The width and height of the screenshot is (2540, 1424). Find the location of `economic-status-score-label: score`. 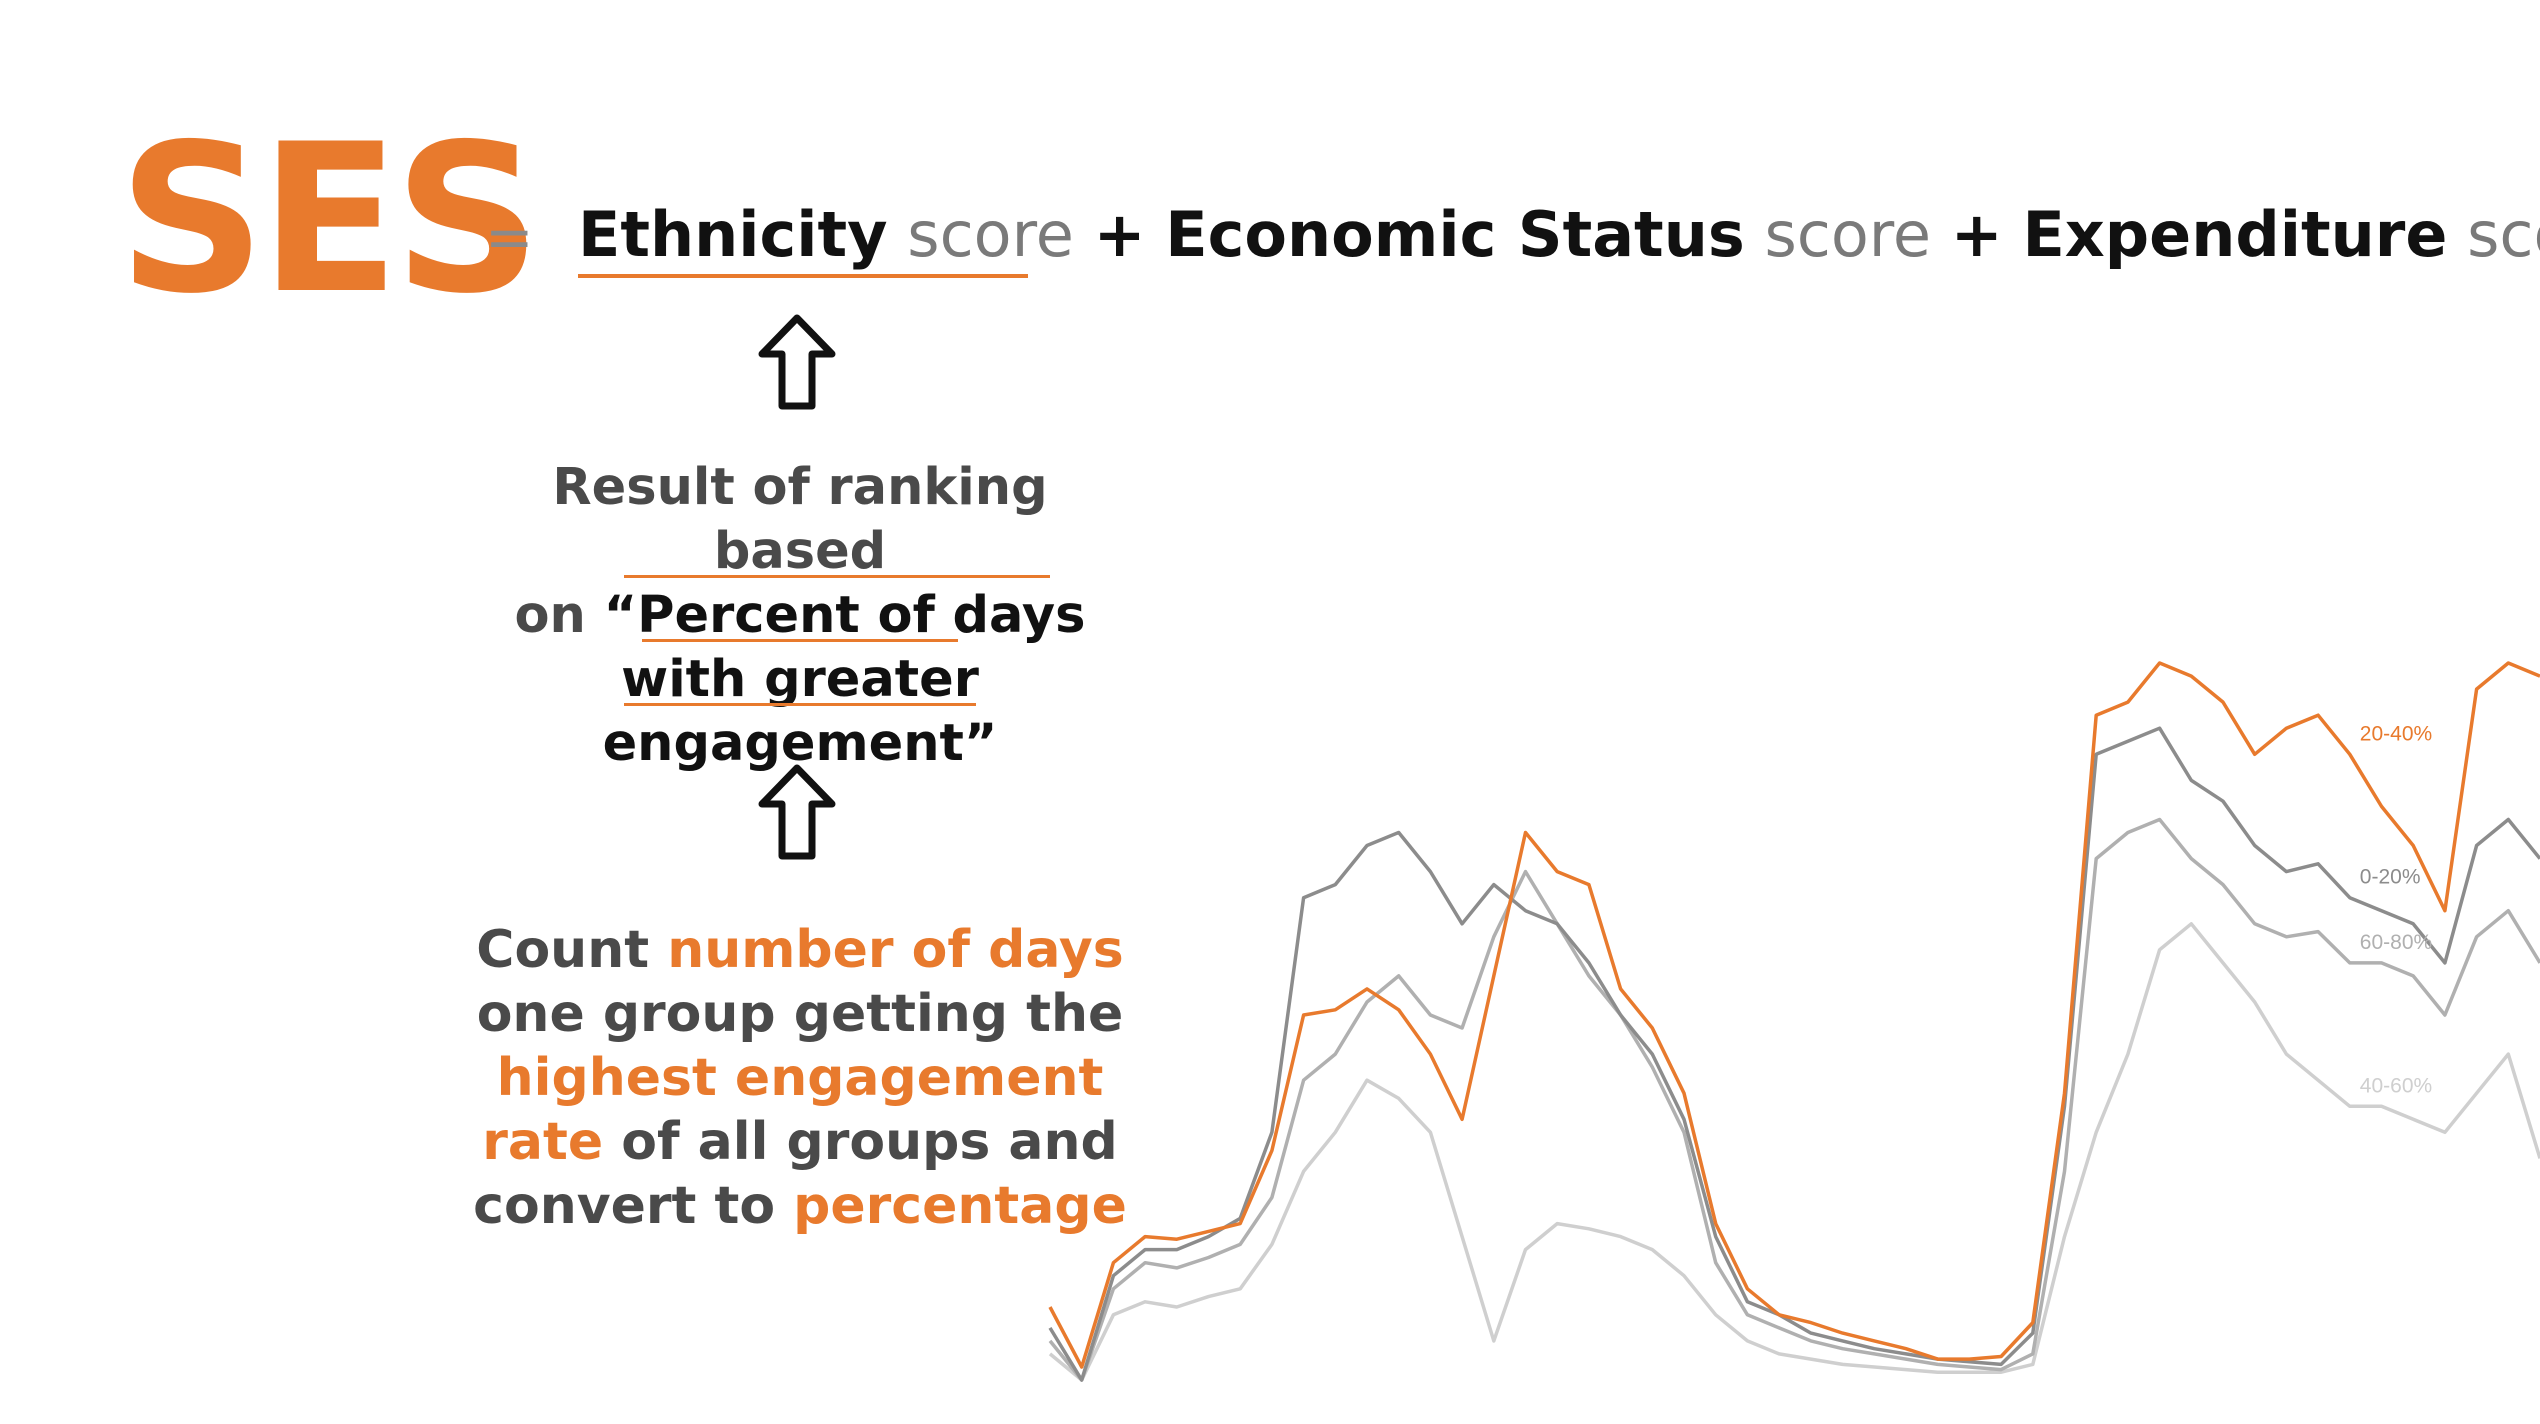

economic-status-score-label: score is located at coordinates (1848, 234).